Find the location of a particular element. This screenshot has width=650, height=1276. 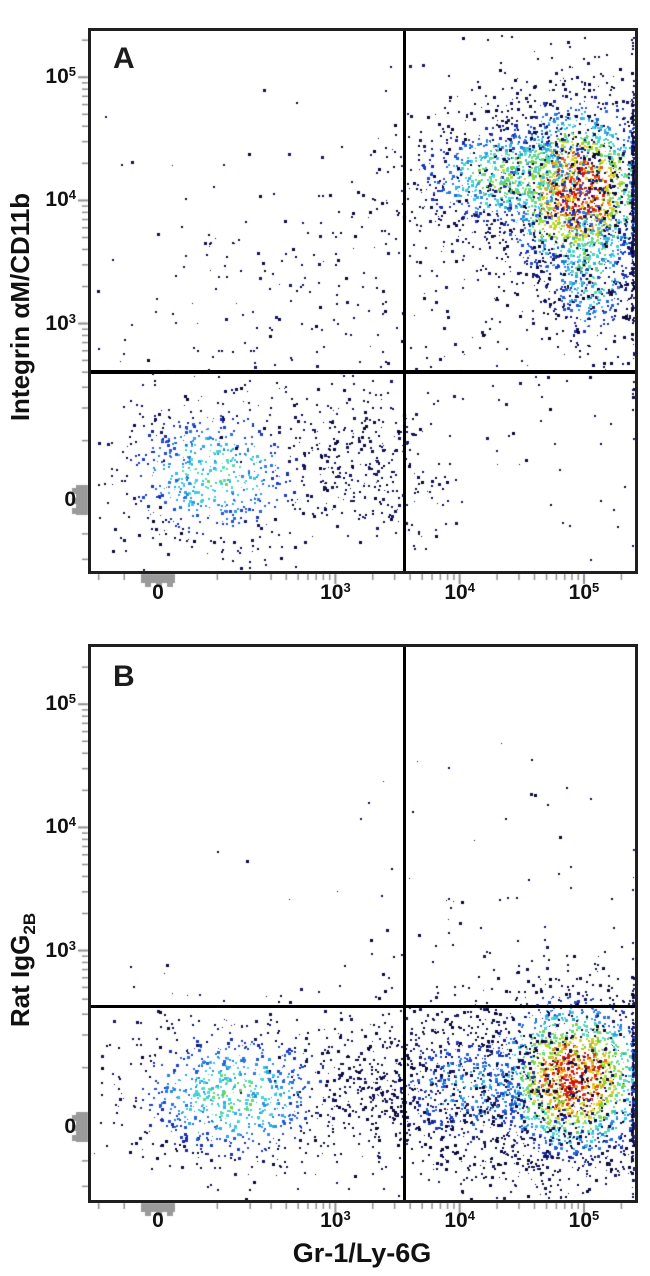

panel-a-y-axis-title-text: Integrin αM/CD11b is located at coordinates (20, 307).